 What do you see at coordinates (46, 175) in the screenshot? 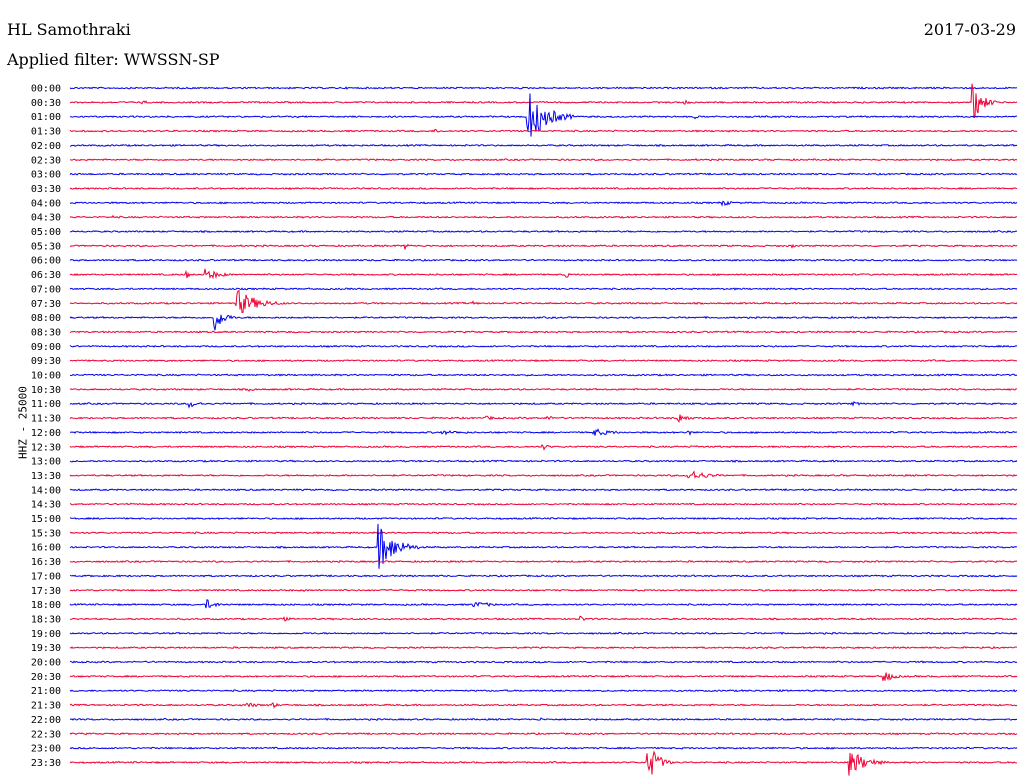
I see `row-time-label: 03:00` at bounding box center [46, 175].